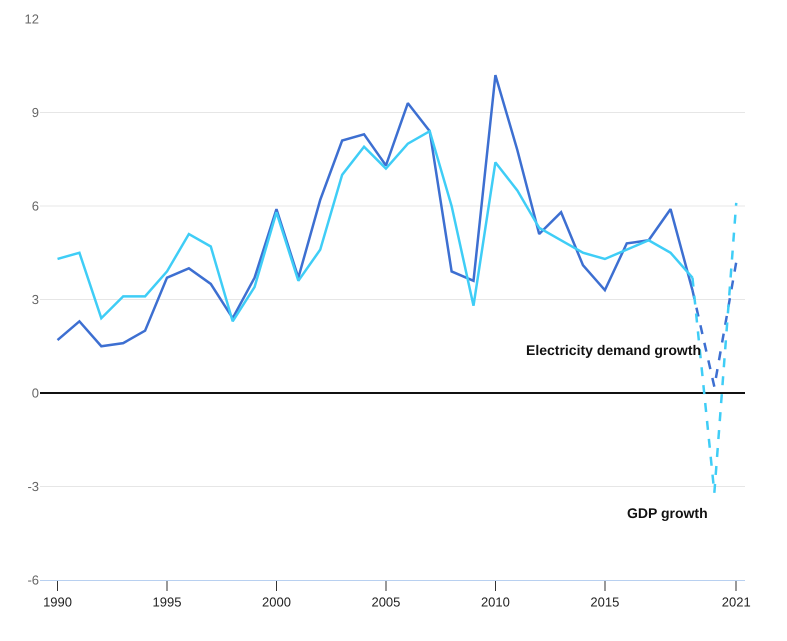  I want to click on x-tick-label: 2000, so click(276, 602).